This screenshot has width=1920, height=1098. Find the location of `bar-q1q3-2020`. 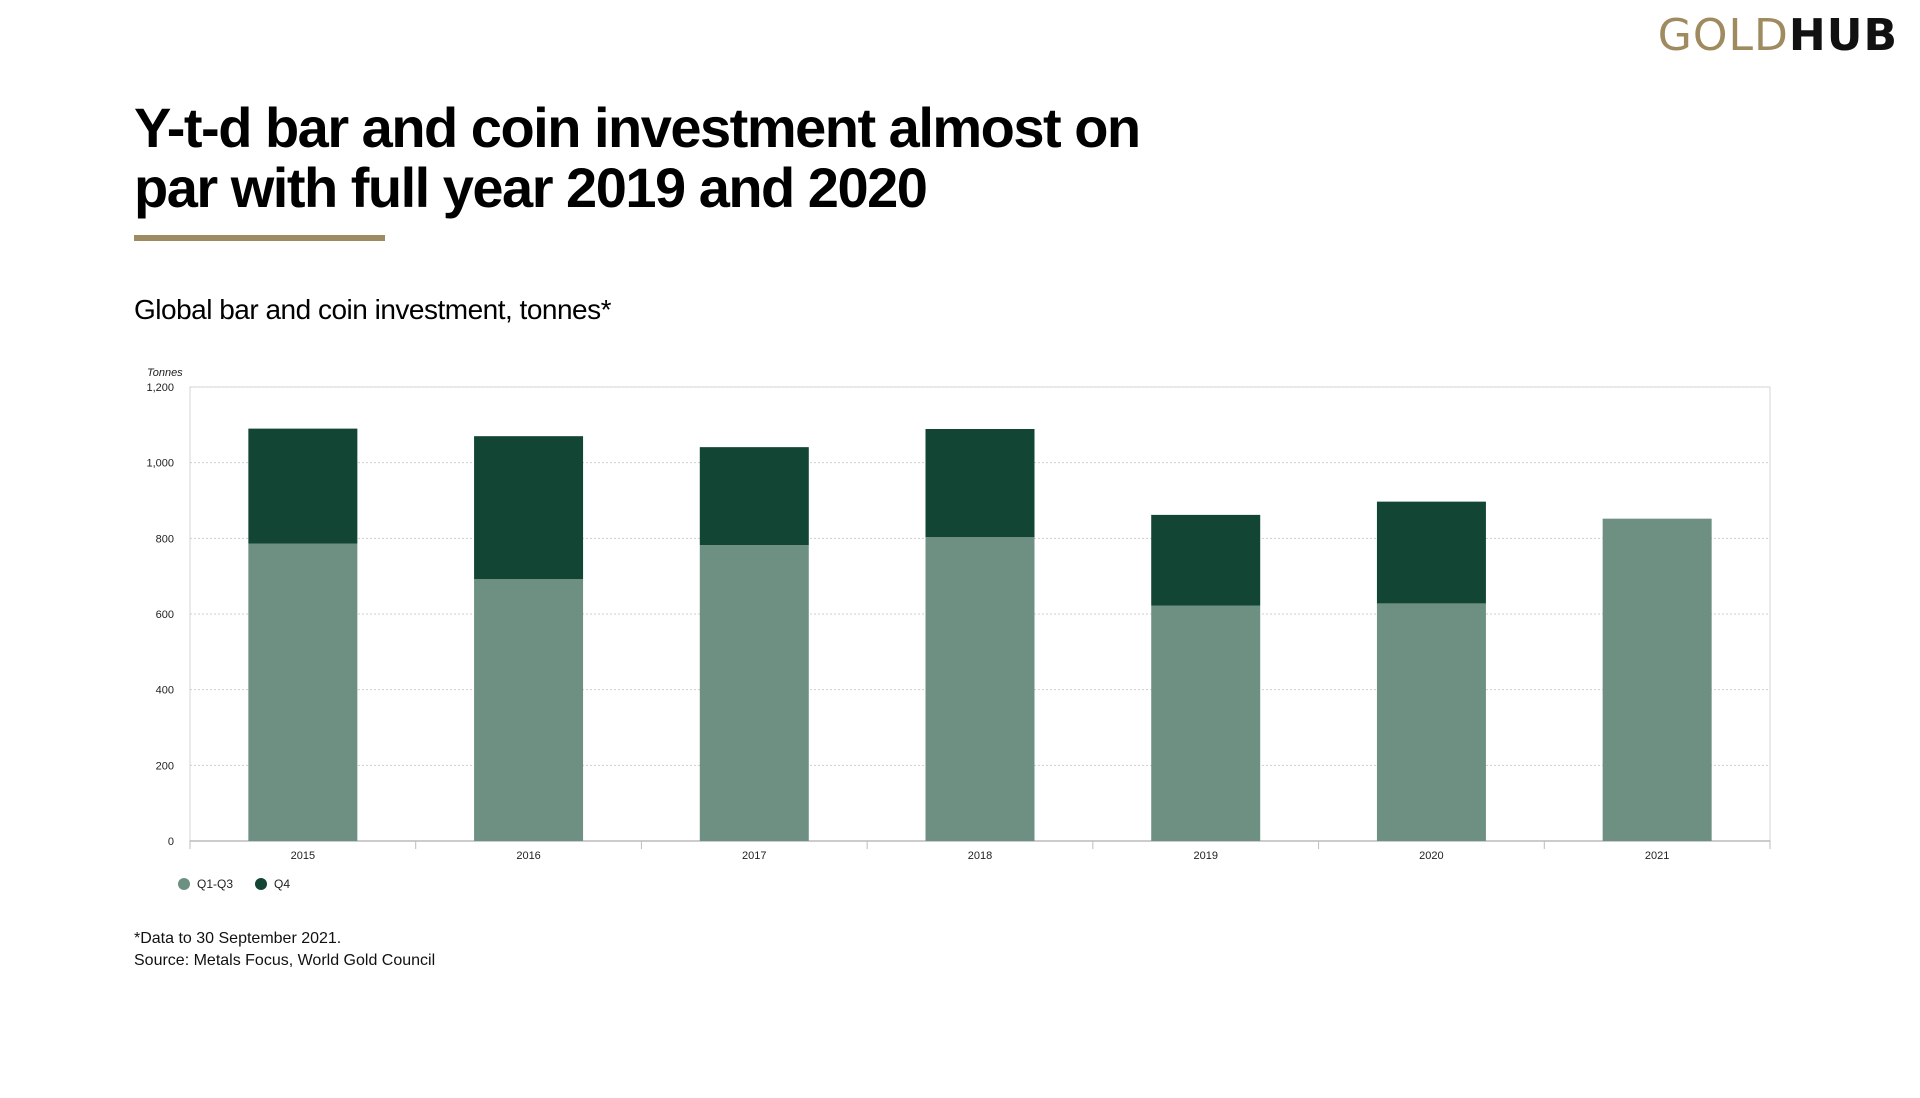

bar-q1q3-2020 is located at coordinates (1431, 722).